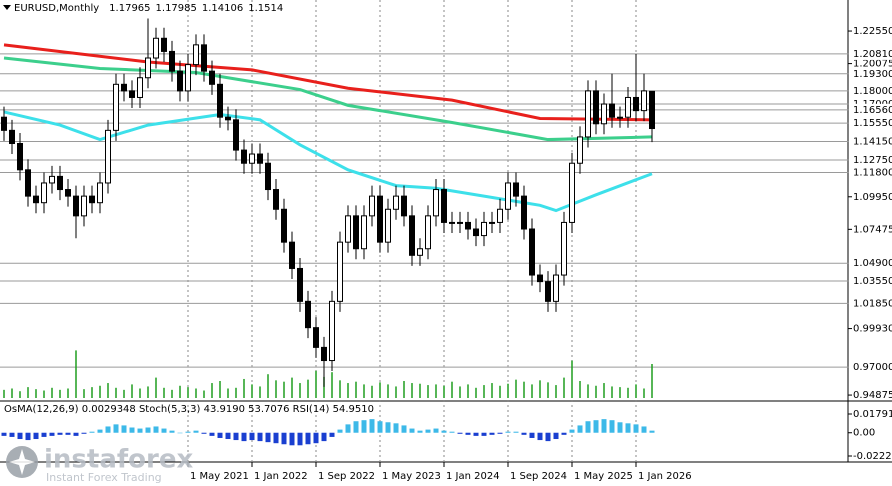  I want to click on x-tick-label: 1 Jan 2022, so click(281, 476).